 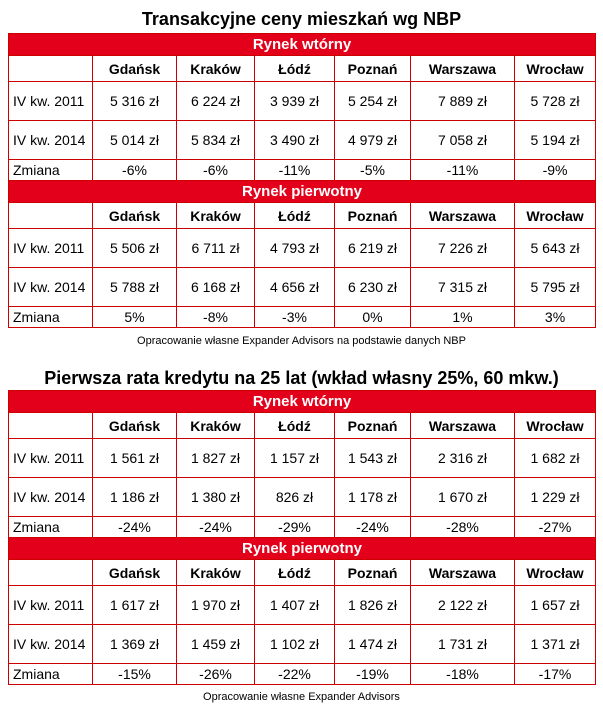 I want to click on cell: -5%, so click(x=372, y=170).